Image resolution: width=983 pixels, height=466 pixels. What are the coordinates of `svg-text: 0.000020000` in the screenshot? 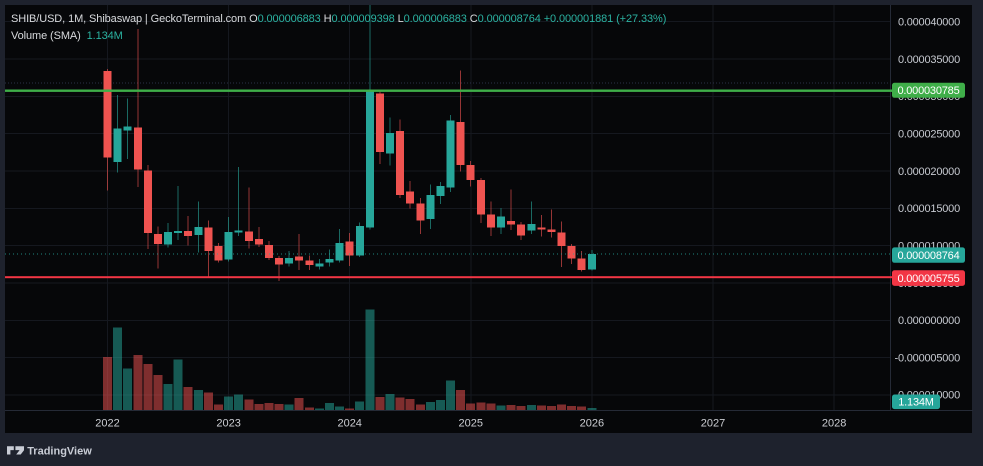 It's located at (929, 172).